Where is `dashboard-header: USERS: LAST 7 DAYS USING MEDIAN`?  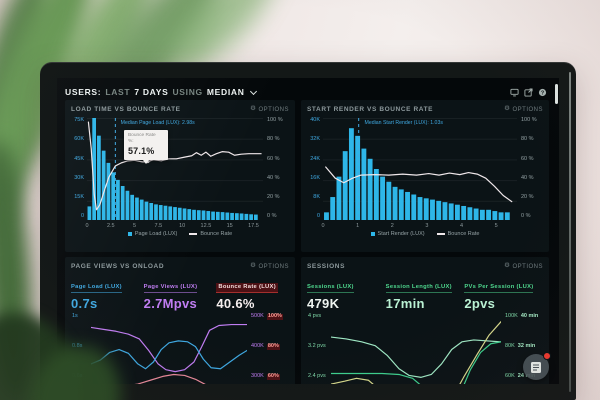
dashboard-header: USERS: LAST 7 DAYS USING MEDIAN is located at coordinates (308, 89).